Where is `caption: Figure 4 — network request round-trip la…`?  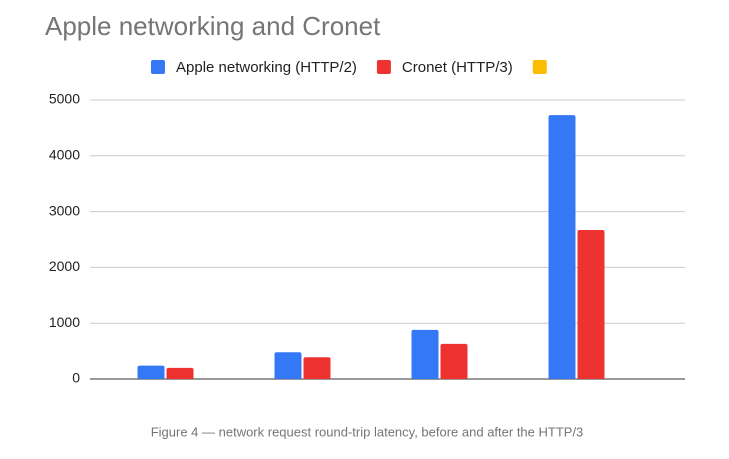
caption: Figure 4 — network request round-trip la… is located at coordinates (367, 431).